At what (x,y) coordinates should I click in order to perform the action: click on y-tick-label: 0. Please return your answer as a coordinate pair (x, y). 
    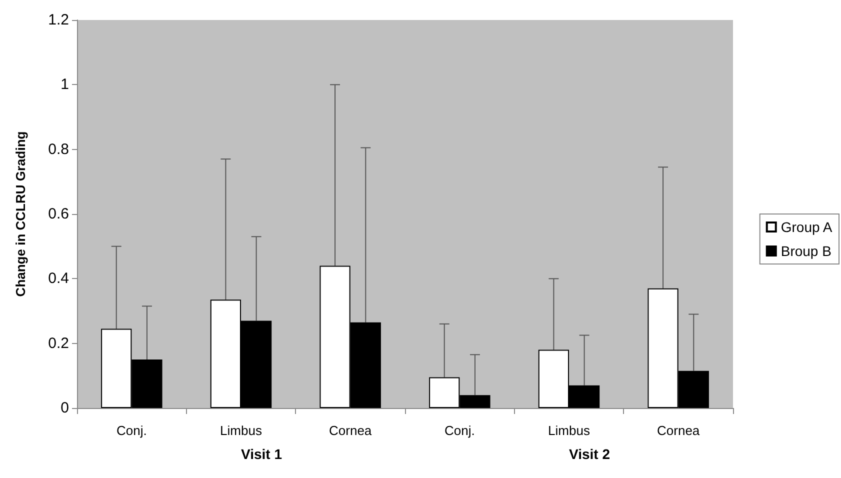
    Looking at the image, I should click on (64, 408).